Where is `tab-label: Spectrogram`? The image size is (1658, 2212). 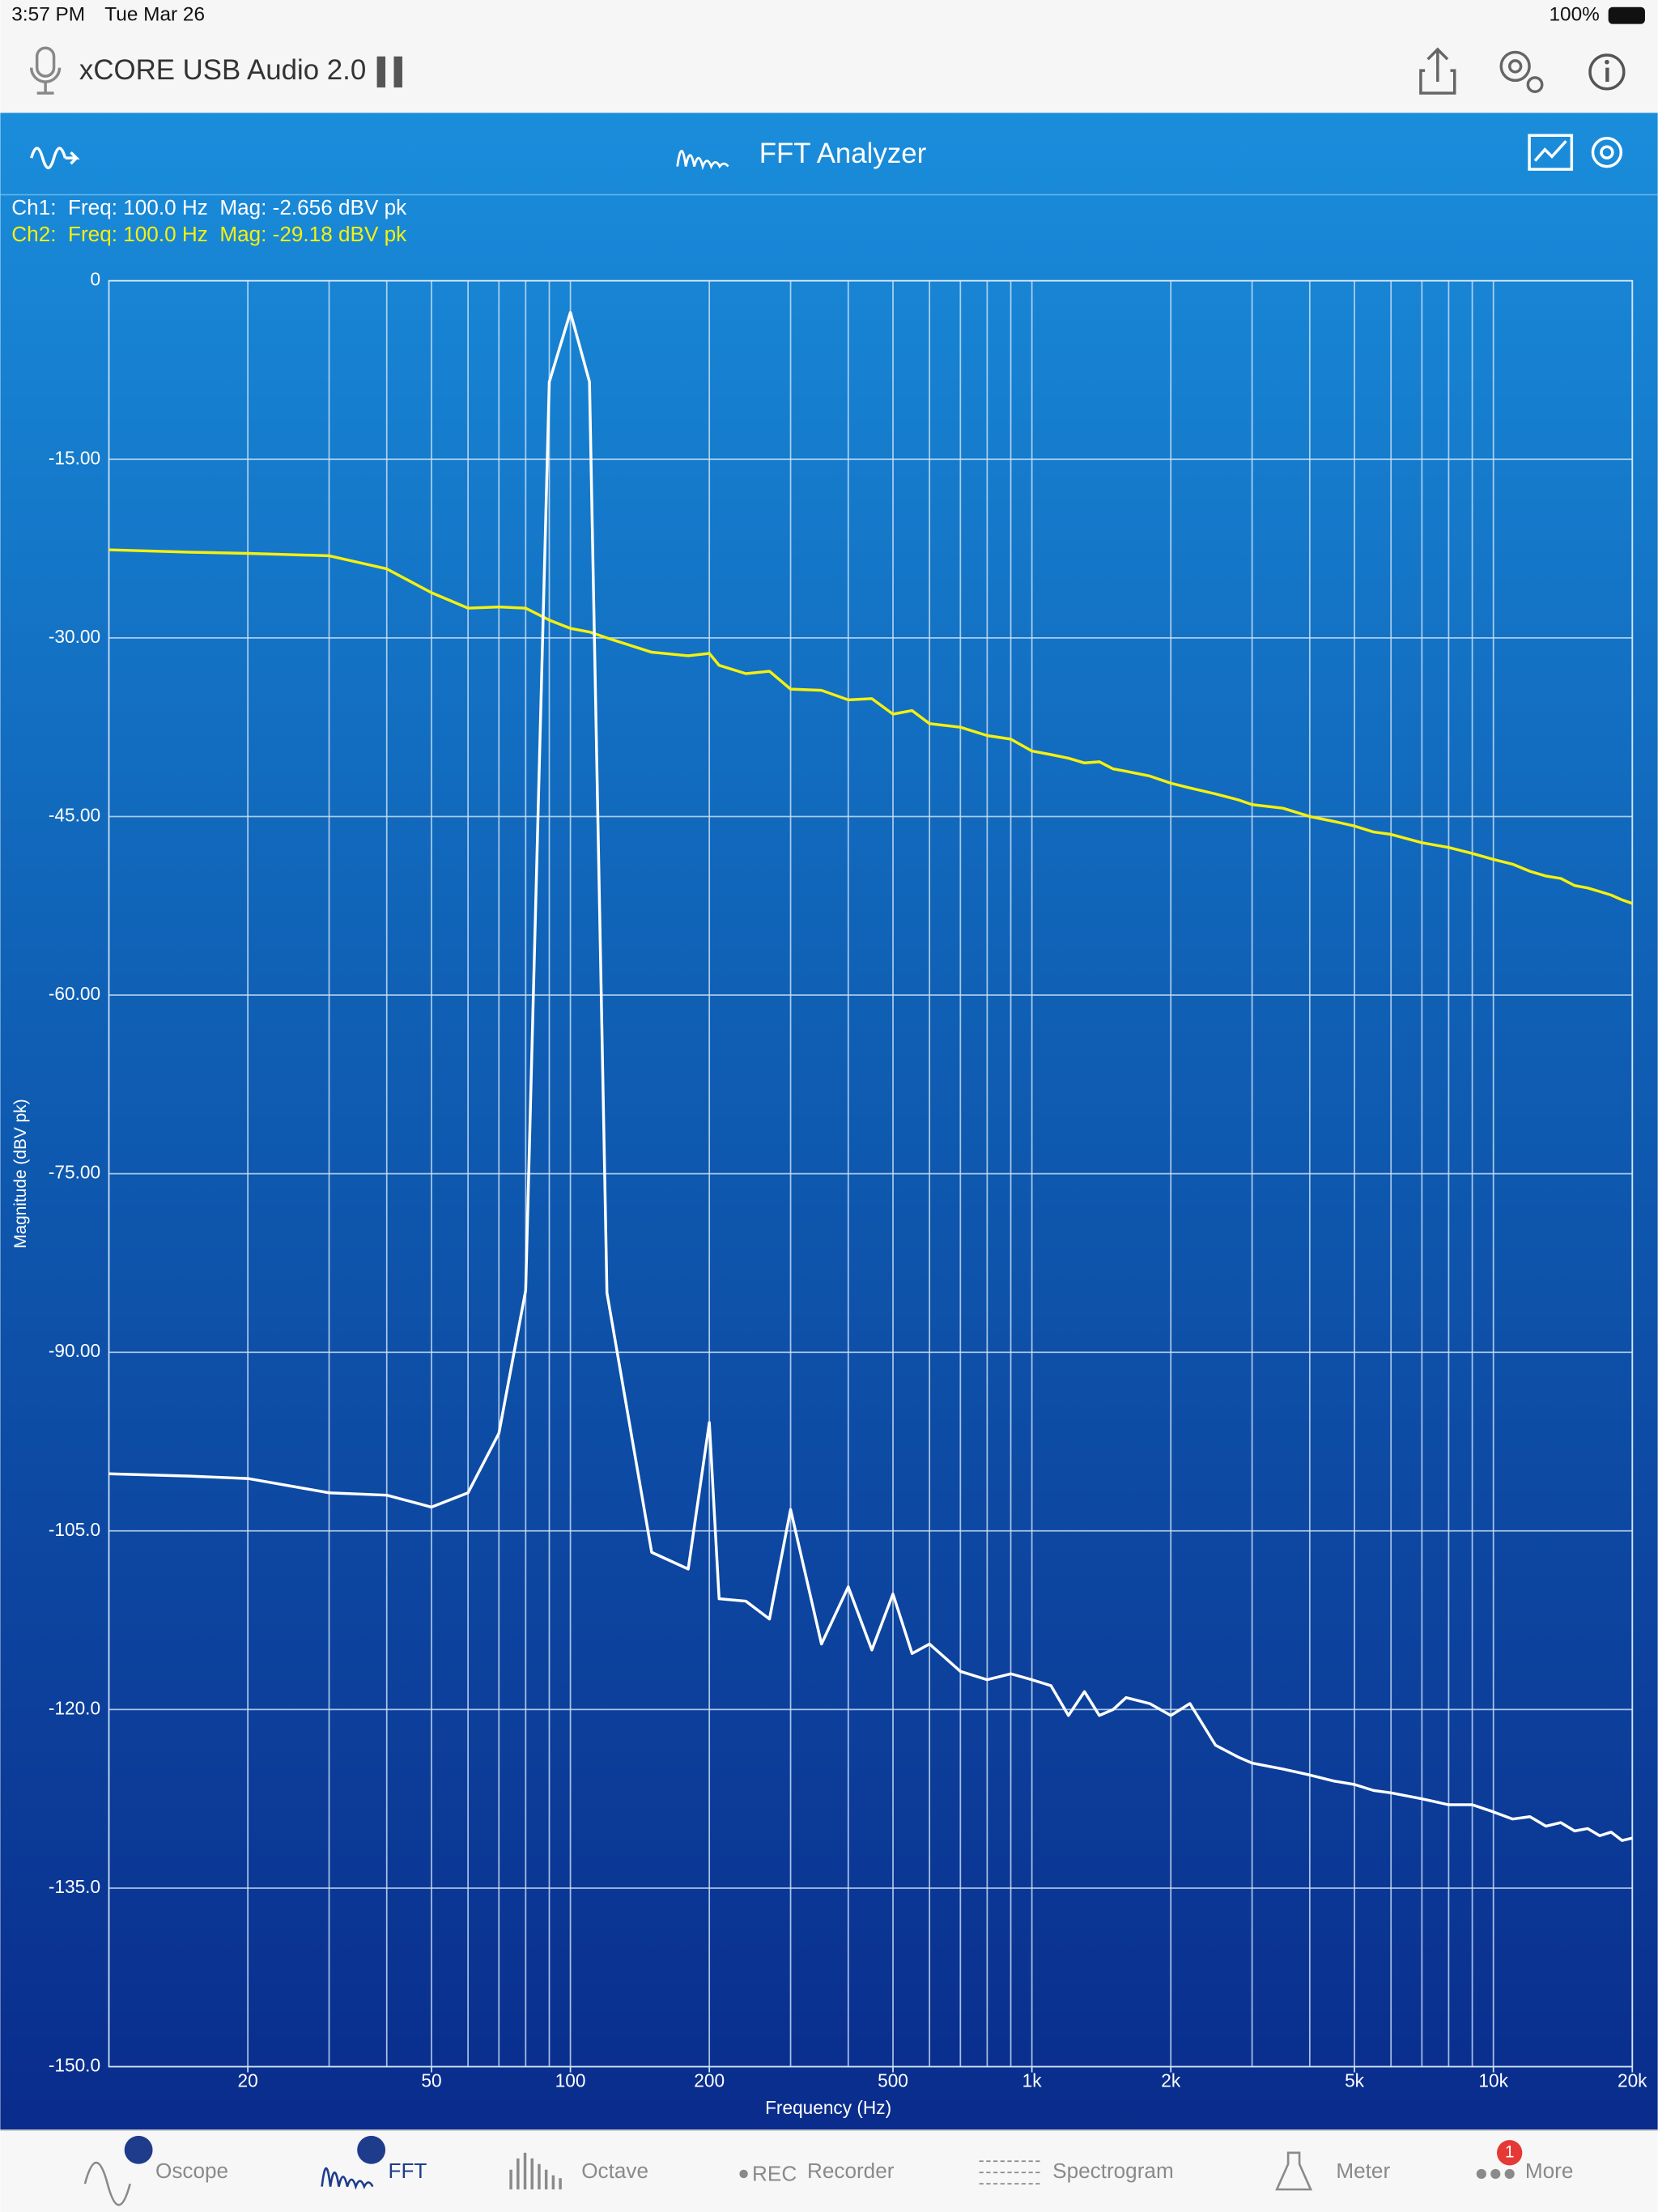
tab-label: Spectrogram is located at coordinates (1113, 2171).